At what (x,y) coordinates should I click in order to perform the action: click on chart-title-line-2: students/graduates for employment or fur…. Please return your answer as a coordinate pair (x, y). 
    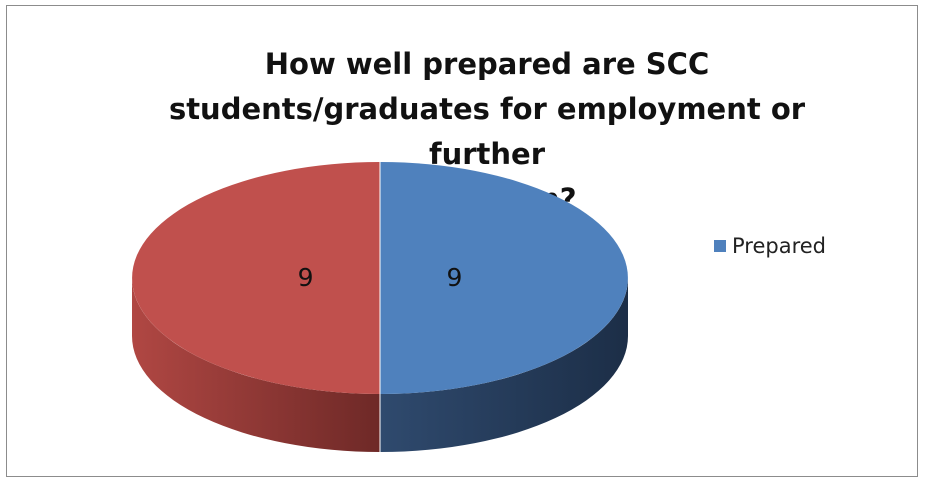
    Looking at the image, I should click on (487, 131).